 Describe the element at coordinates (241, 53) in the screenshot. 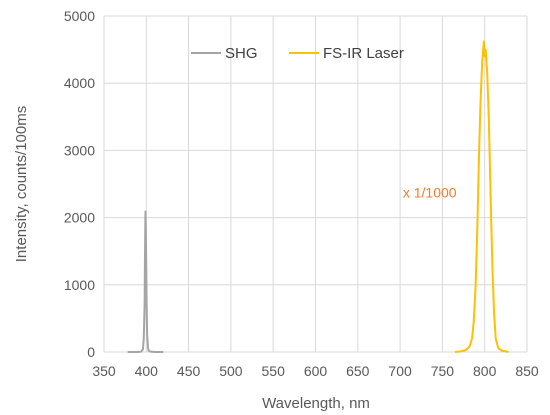

I see `legend-label-shg: SHG` at that location.